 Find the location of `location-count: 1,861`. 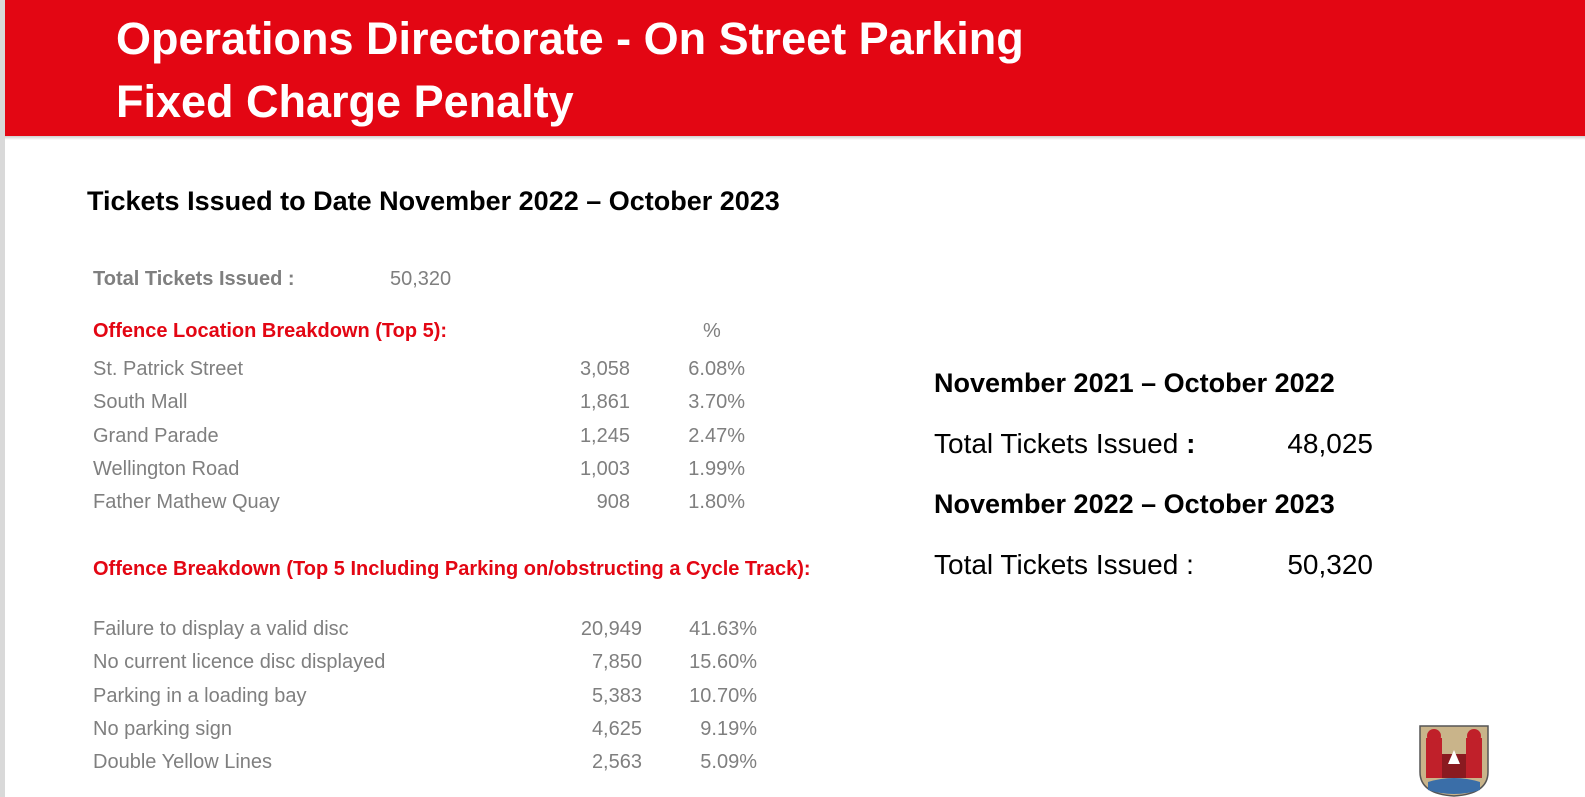

location-count: 1,861 is located at coordinates (604, 402).